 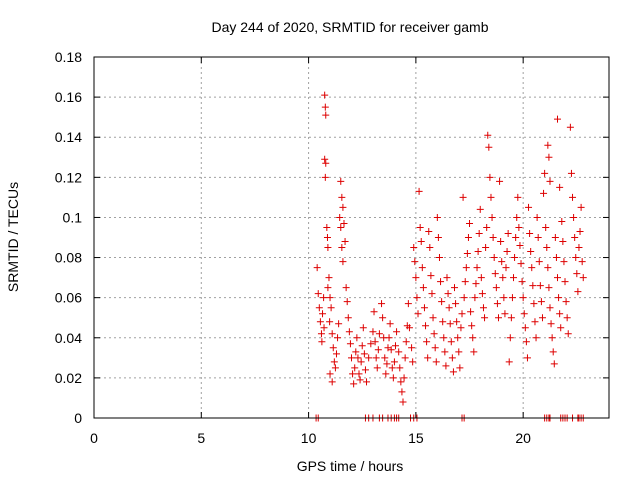 What do you see at coordinates (94, 438) in the screenshot?
I see `x-tick-label: 0` at bounding box center [94, 438].